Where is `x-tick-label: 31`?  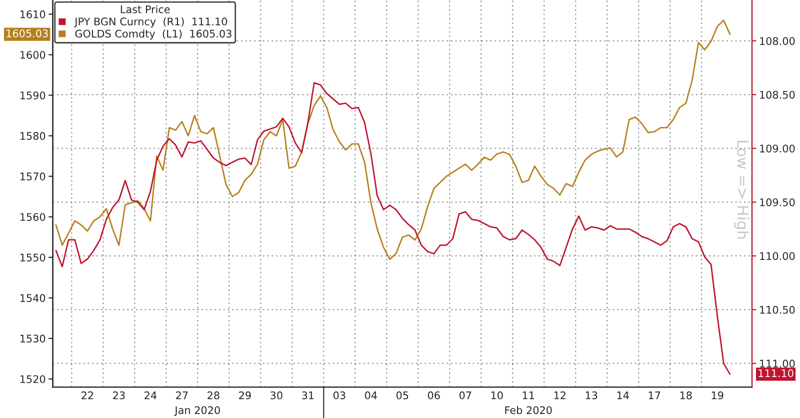 x-tick-label: 31 is located at coordinates (308, 395).